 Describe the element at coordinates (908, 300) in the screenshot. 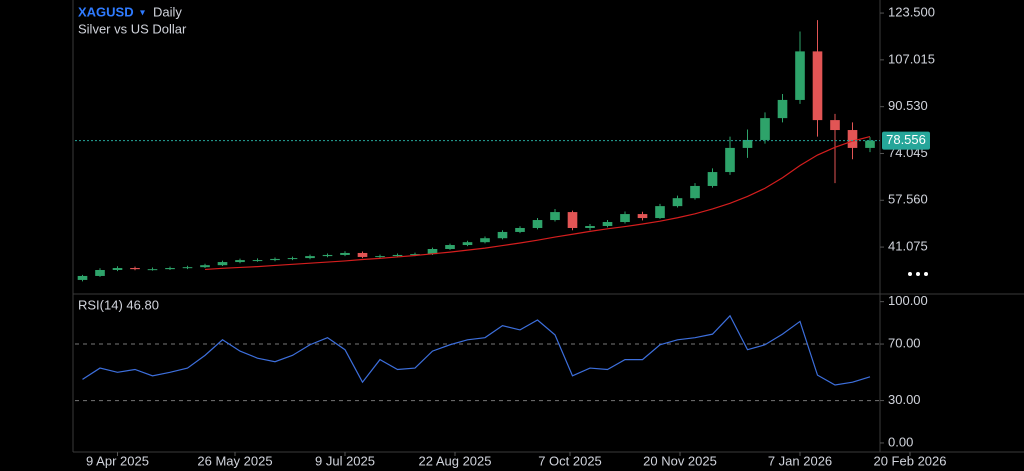

I see `y-tick-label: 100.00` at that location.